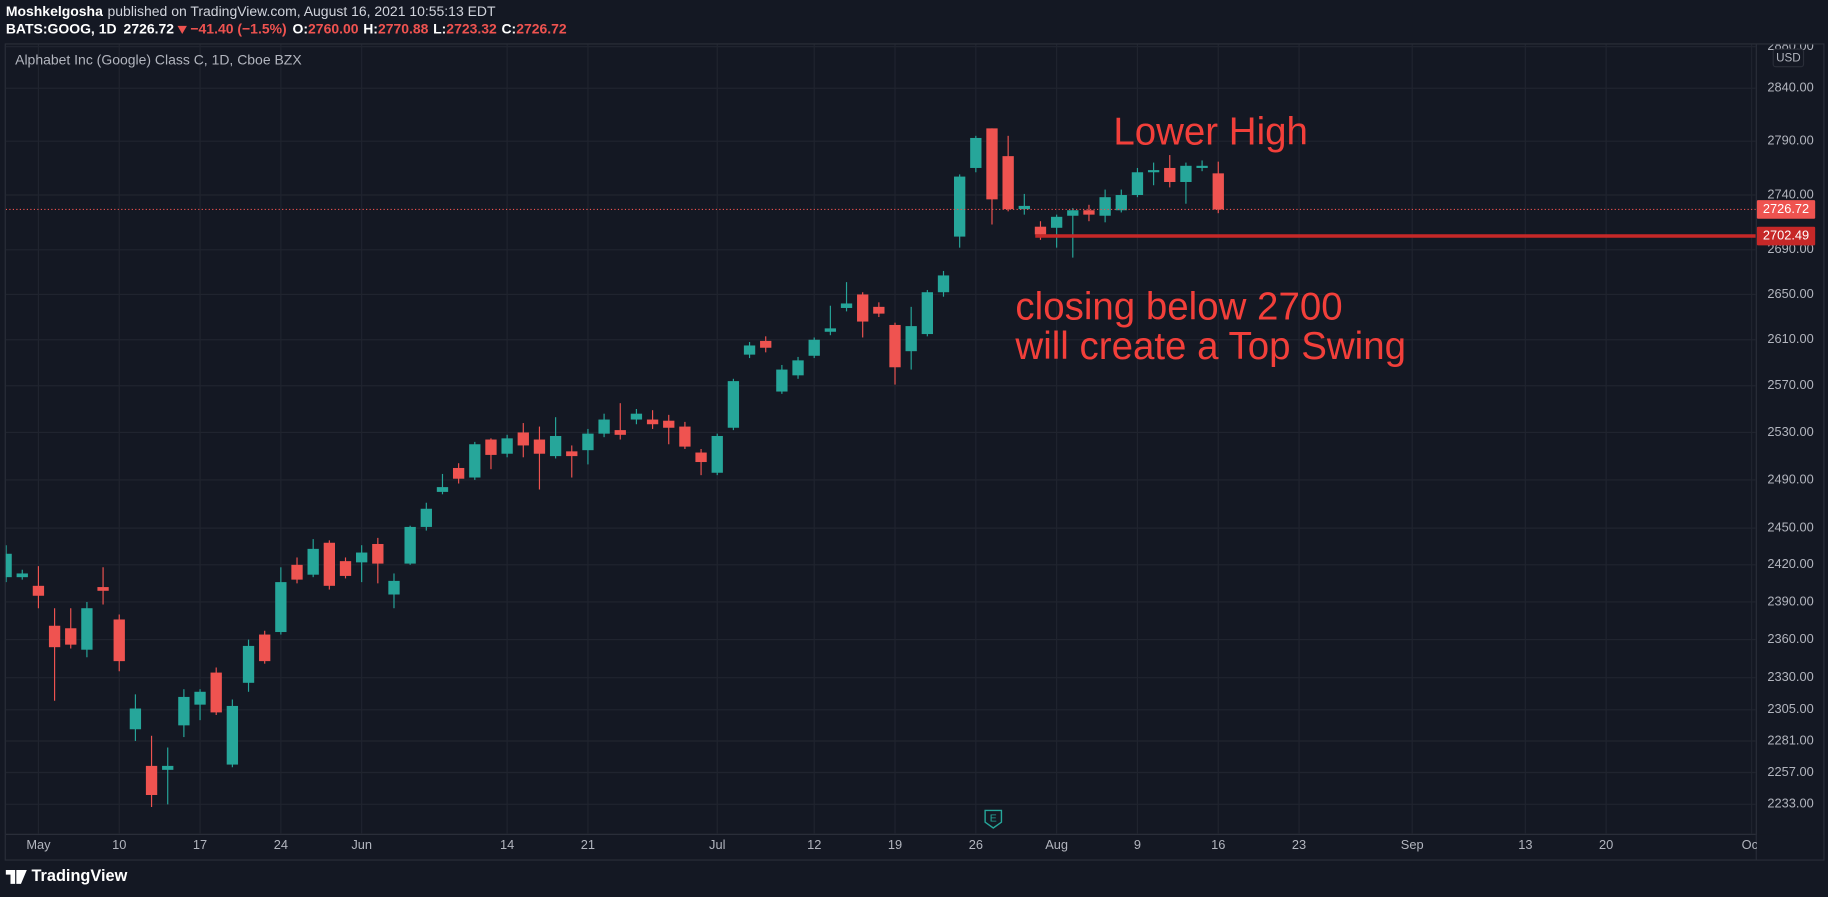 This screenshot has height=897, width=1828. What do you see at coordinates (1056, 844) in the screenshot?
I see `x-tick-label: Aug` at bounding box center [1056, 844].